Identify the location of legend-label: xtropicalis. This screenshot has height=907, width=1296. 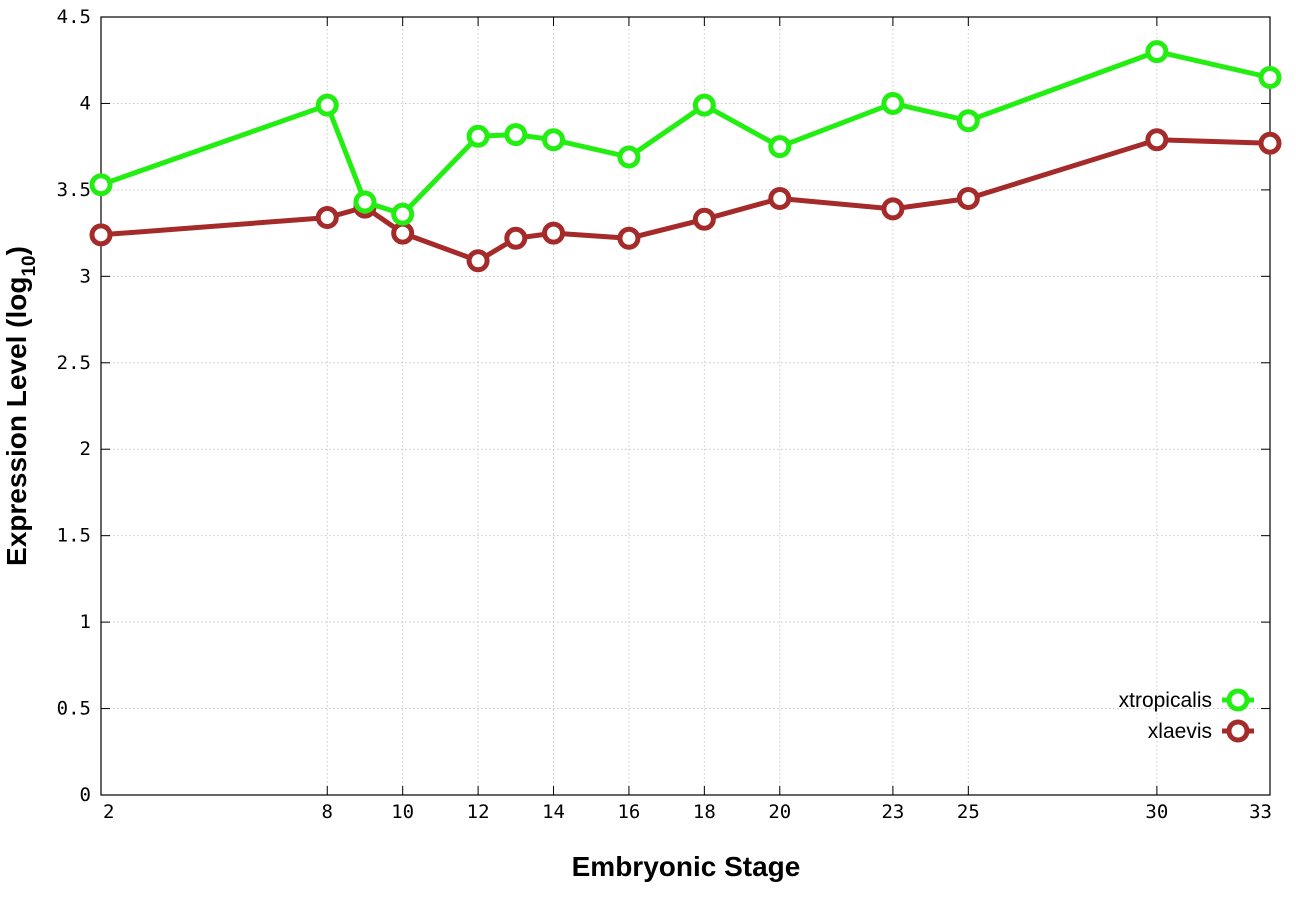
(1165, 700).